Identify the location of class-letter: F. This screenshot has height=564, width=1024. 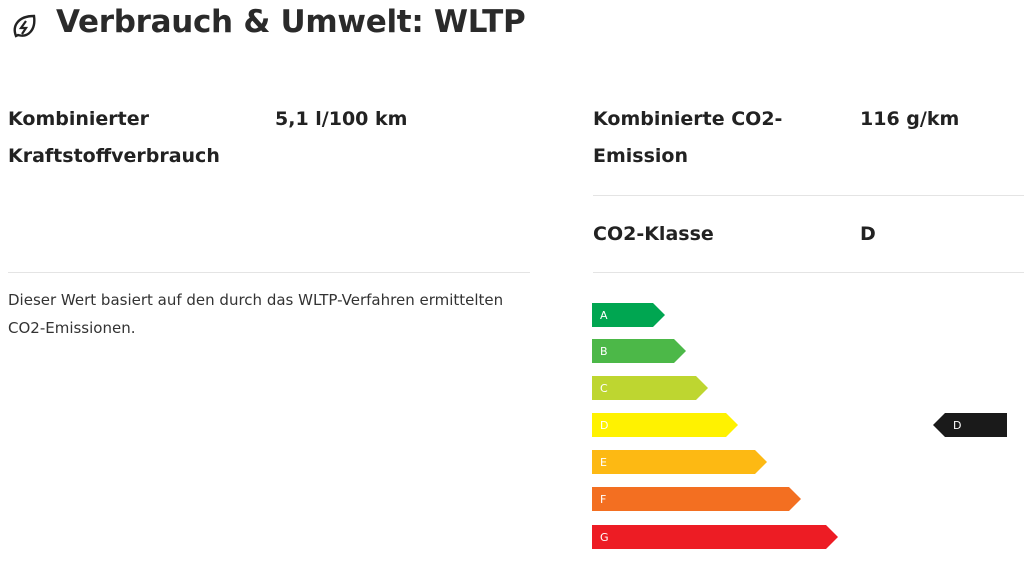
(603, 499).